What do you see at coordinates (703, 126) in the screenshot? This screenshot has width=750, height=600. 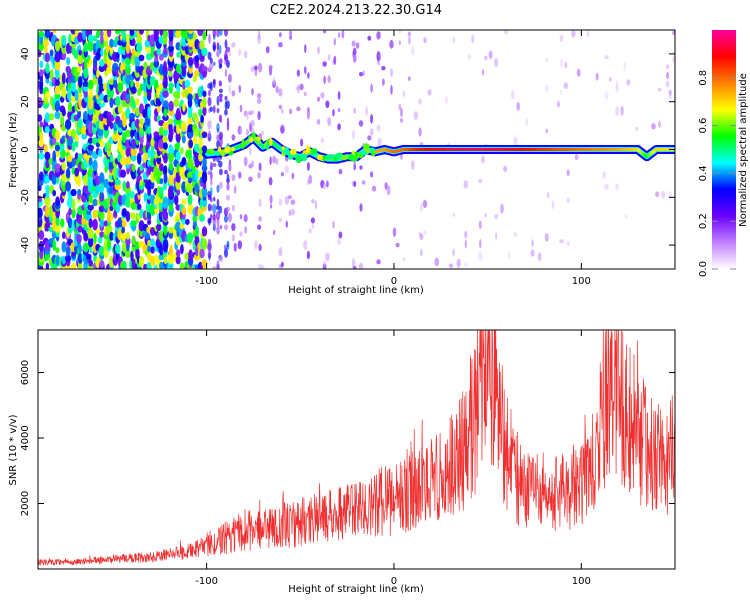 I see `colorbar-tick-label: 0.6` at bounding box center [703, 126].